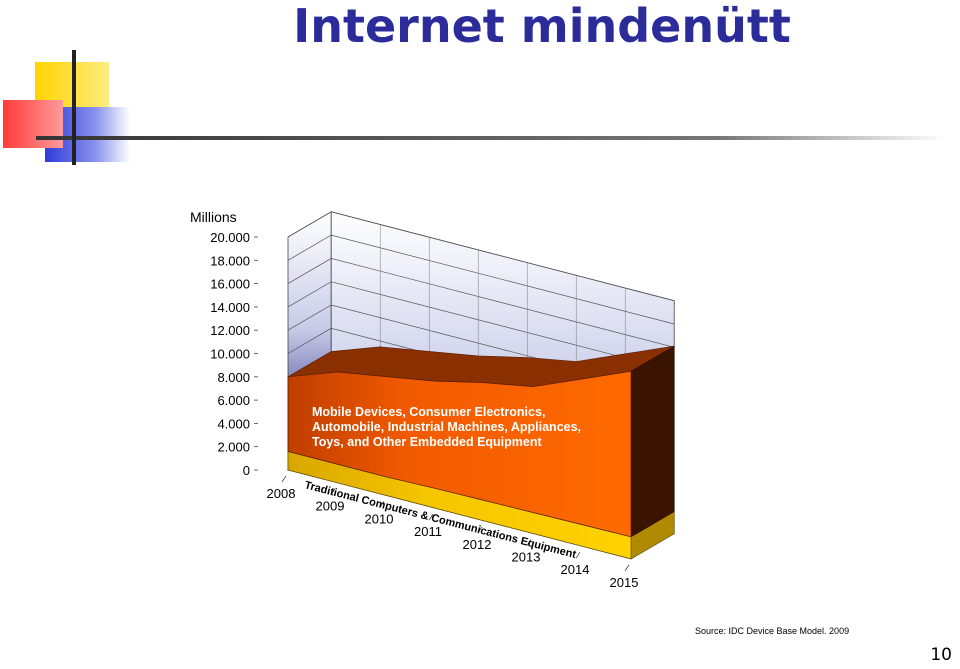 The image size is (960, 669). What do you see at coordinates (491, 138) in the screenshot?
I see `deco-horizontal-line` at bounding box center [491, 138].